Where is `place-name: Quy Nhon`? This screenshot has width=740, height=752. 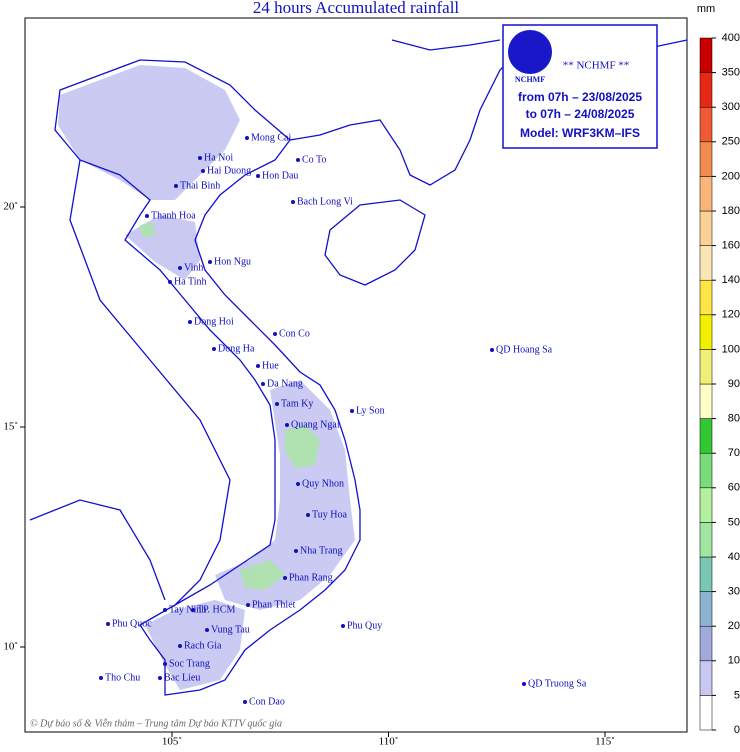 place-name: Quy Nhon is located at coordinates (323, 483).